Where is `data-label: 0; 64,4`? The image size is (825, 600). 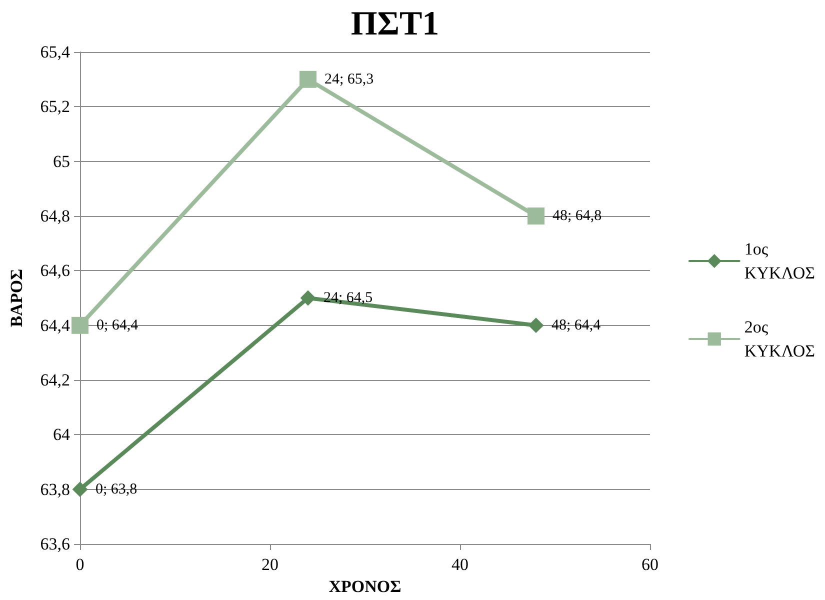 data-label: 0; 64,4 is located at coordinates (117, 325).